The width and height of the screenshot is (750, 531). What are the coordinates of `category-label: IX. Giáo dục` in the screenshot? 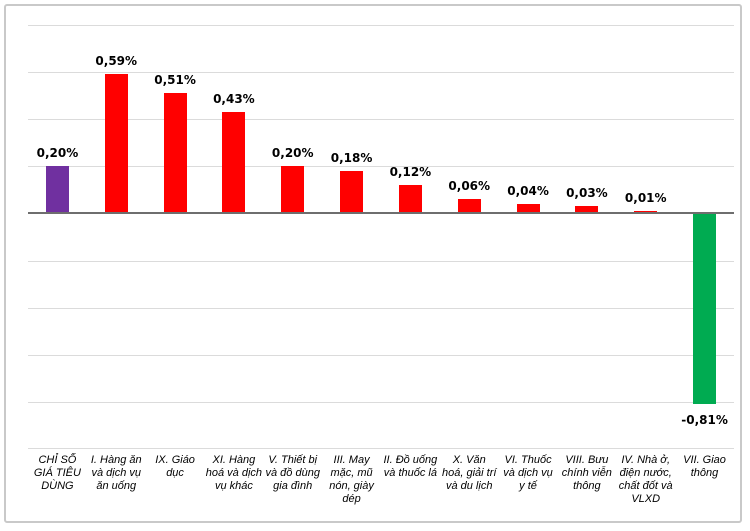 It's located at (175, 466).